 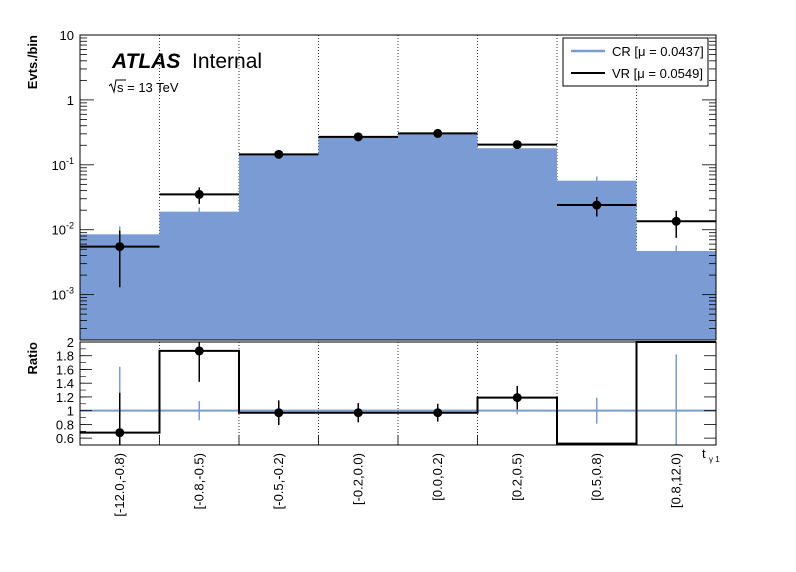 What do you see at coordinates (398, 393) in the screenshot?
I see `ratio-panel` at bounding box center [398, 393].